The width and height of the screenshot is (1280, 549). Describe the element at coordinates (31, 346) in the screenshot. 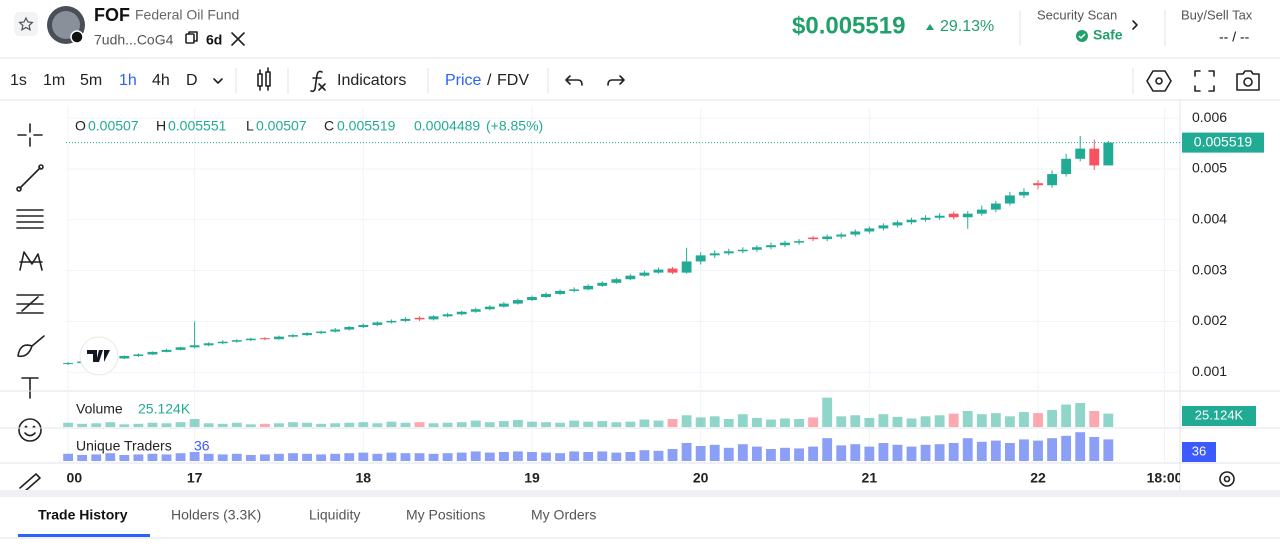

I see `brush-tool` at that location.